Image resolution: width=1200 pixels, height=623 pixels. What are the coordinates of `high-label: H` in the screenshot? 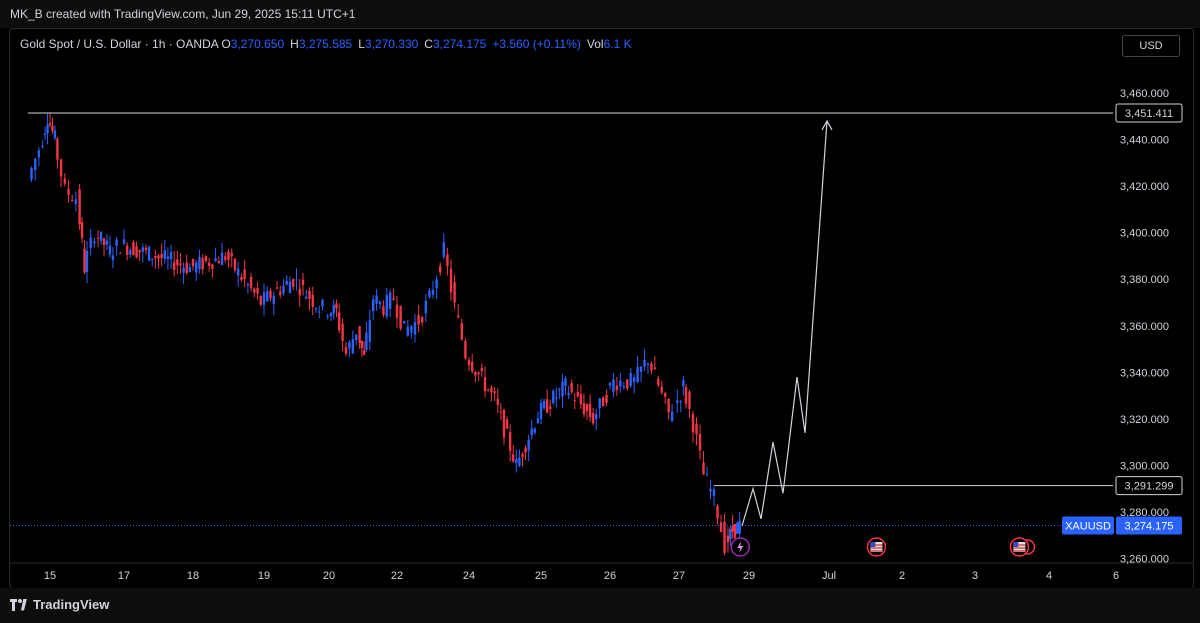 It's located at (294, 44).